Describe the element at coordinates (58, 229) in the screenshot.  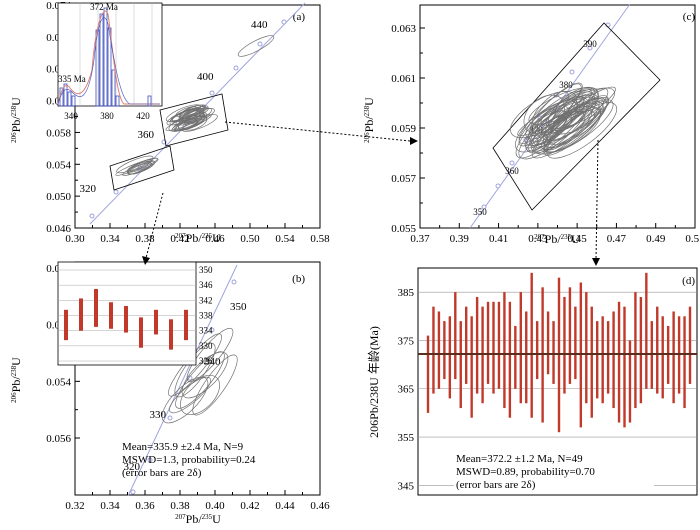
I see `panel-a-y-tick-label: 0.046` at that location.